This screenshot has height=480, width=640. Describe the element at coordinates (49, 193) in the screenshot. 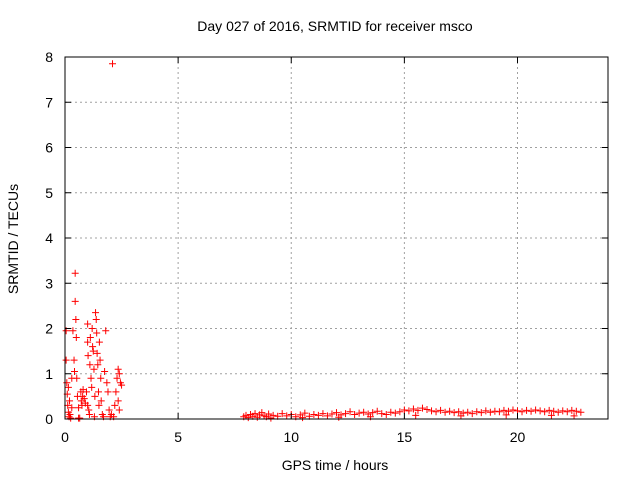

I see `y-tick-label: 5` at that location.